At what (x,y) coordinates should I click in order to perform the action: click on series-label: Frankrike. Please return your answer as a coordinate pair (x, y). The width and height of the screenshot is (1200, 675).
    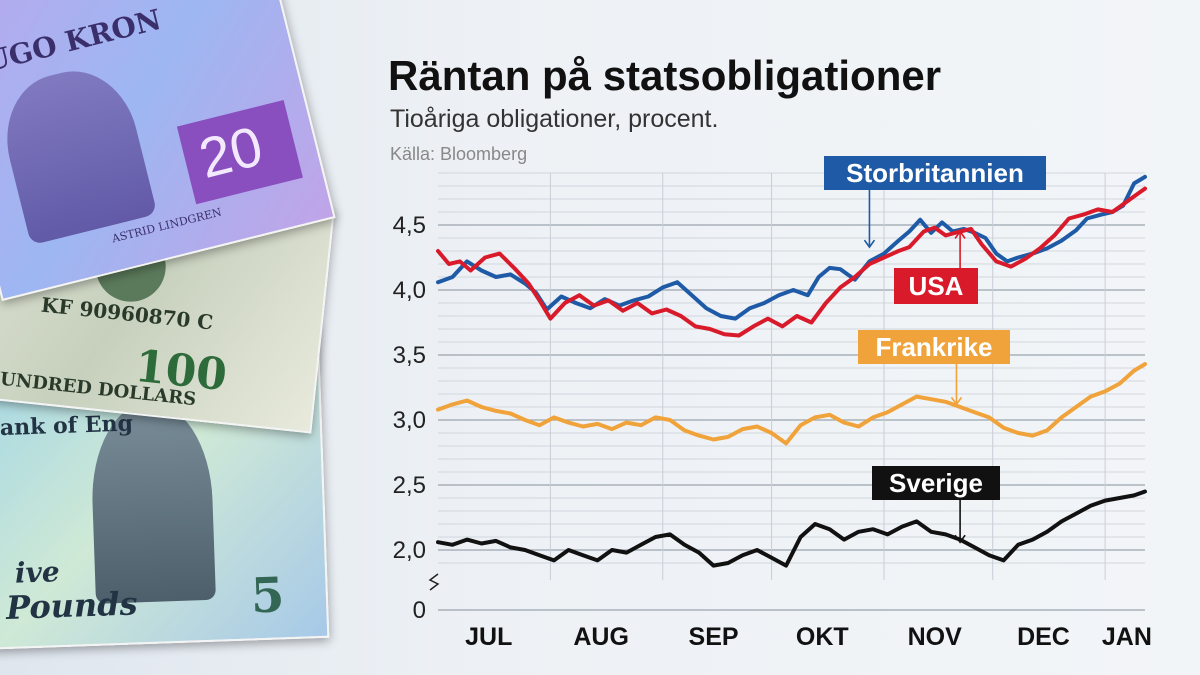
    Looking at the image, I should click on (934, 368).